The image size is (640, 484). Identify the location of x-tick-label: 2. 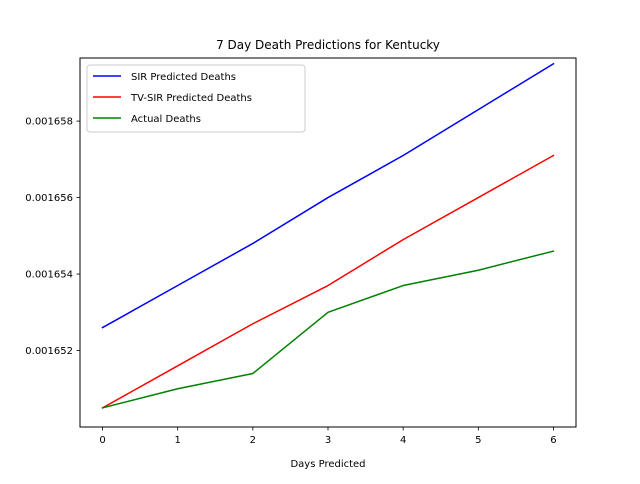
(253, 440).